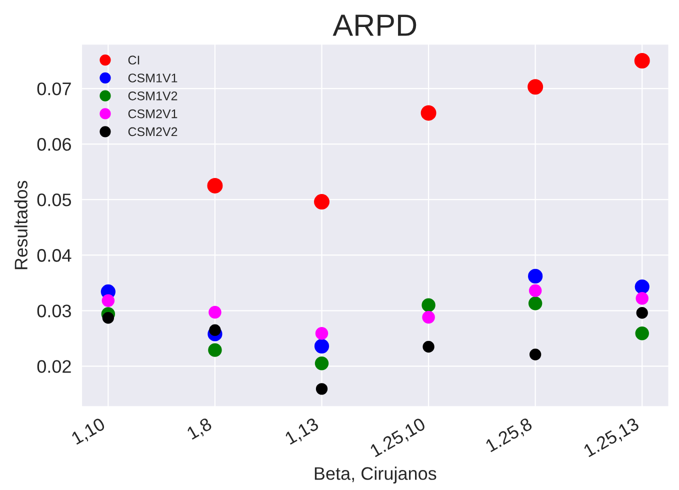 This screenshot has width=679, height=490. Describe the element at coordinates (54, 89) in the screenshot. I see `y-tick-label: 0.07` at that location.